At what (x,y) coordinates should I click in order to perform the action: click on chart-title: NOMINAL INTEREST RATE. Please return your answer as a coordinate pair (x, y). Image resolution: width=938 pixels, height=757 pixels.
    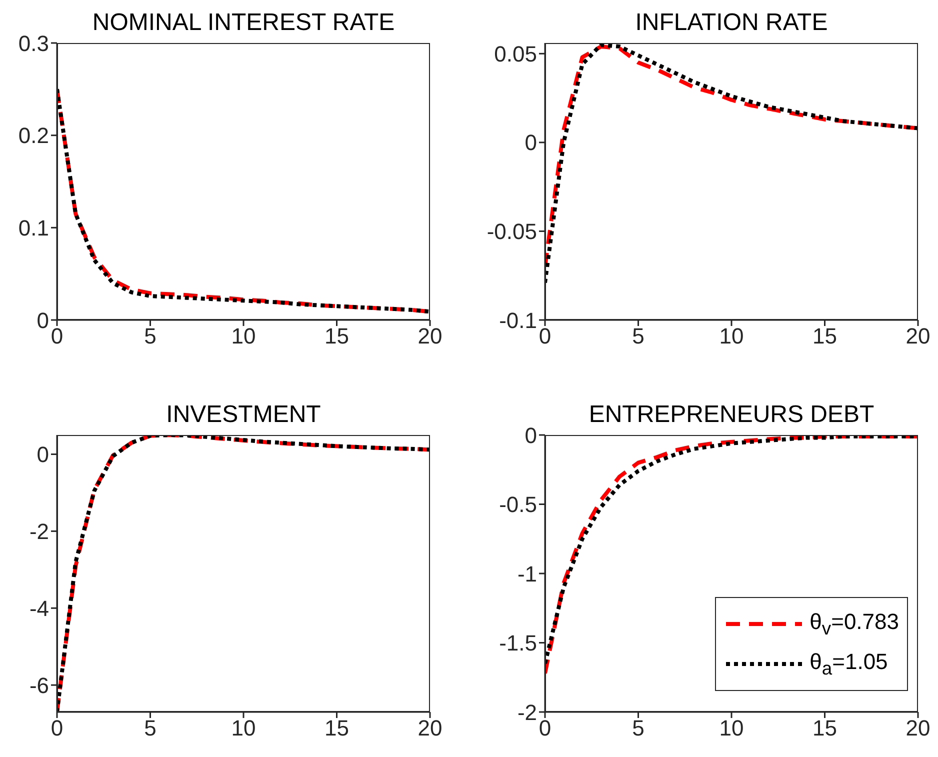
    Looking at the image, I should click on (243, 22).